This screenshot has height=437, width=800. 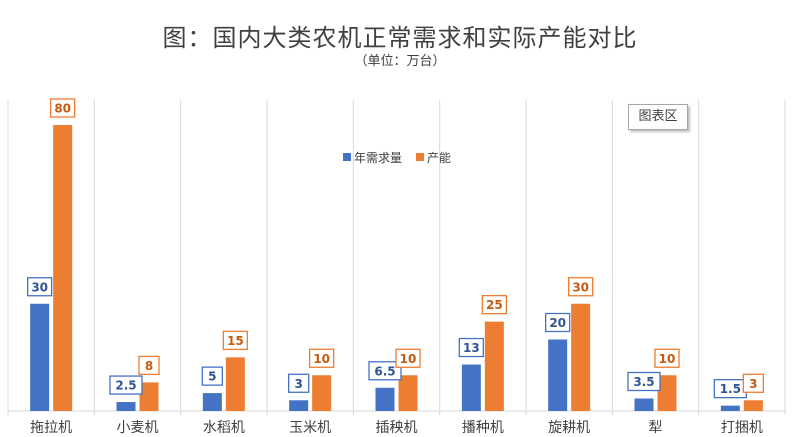 I want to click on data-label: 13, so click(x=471, y=348).